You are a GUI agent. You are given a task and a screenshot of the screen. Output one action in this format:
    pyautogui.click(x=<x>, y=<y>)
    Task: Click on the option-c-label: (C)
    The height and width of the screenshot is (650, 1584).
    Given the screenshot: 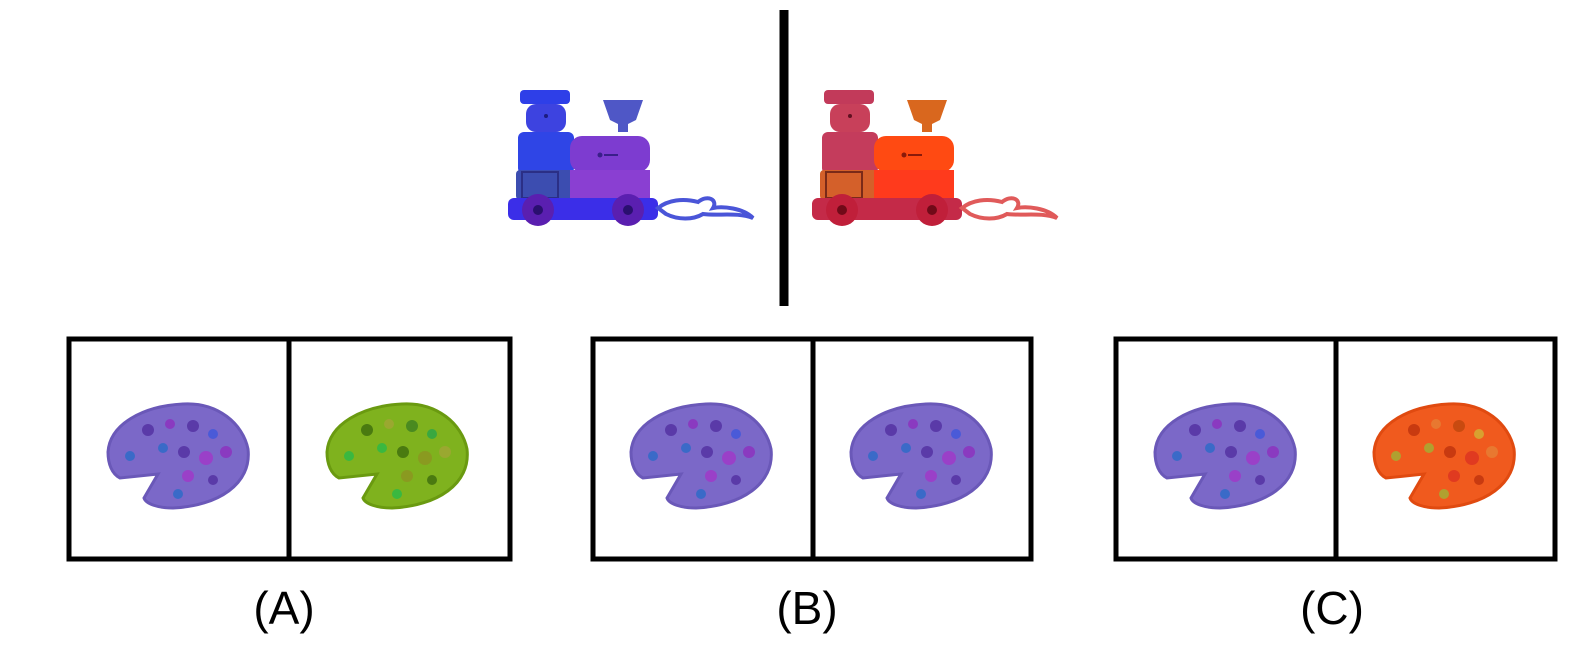 What is the action you would take?
    pyautogui.click(x=1332, y=608)
    